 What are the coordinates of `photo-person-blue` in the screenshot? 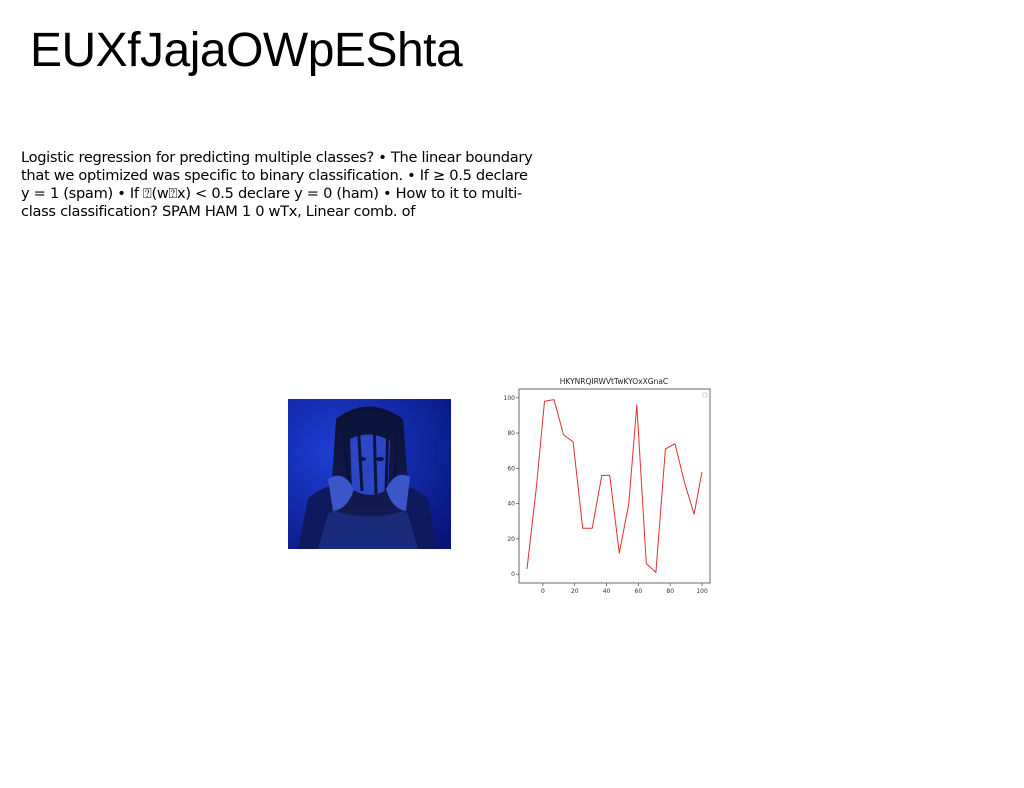 It's located at (369, 474).